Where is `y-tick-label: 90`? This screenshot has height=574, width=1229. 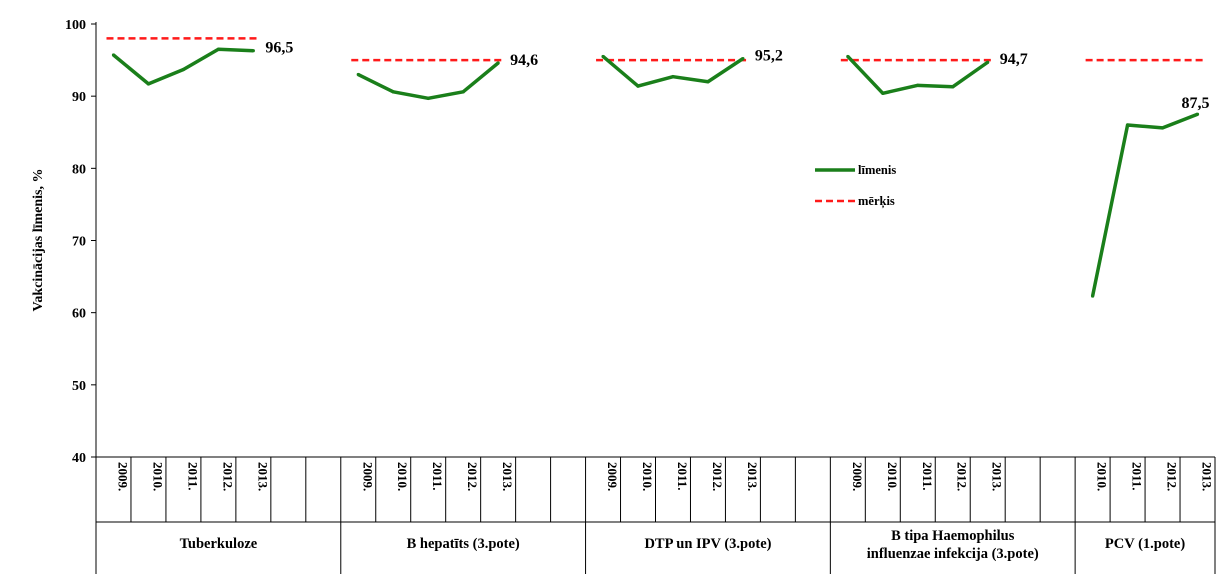 y-tick-label: 90 is located at coordinates (79, 97).